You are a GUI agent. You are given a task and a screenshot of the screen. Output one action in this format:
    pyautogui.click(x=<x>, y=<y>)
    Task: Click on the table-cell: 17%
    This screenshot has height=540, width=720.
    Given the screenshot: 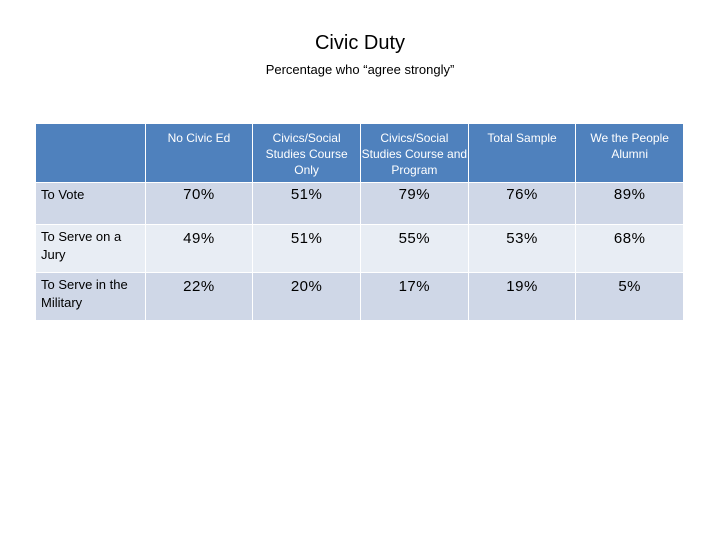 What is the action you would take?
    pyautogui.click(x=414, y=297)
    